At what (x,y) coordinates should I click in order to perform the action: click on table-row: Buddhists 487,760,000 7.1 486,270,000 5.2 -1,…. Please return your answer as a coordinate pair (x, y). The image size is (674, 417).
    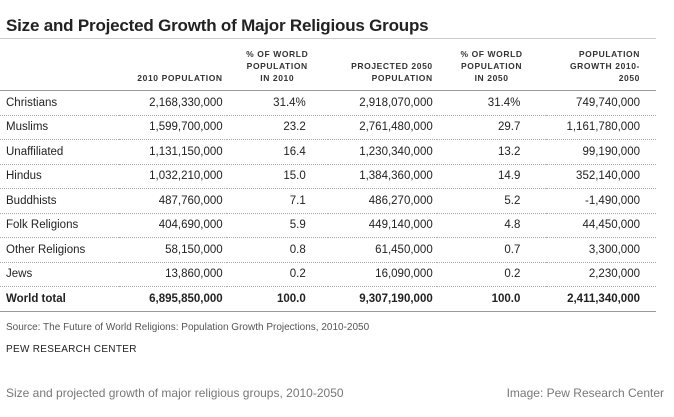
    Looking at the image, I should click on (328, 201).